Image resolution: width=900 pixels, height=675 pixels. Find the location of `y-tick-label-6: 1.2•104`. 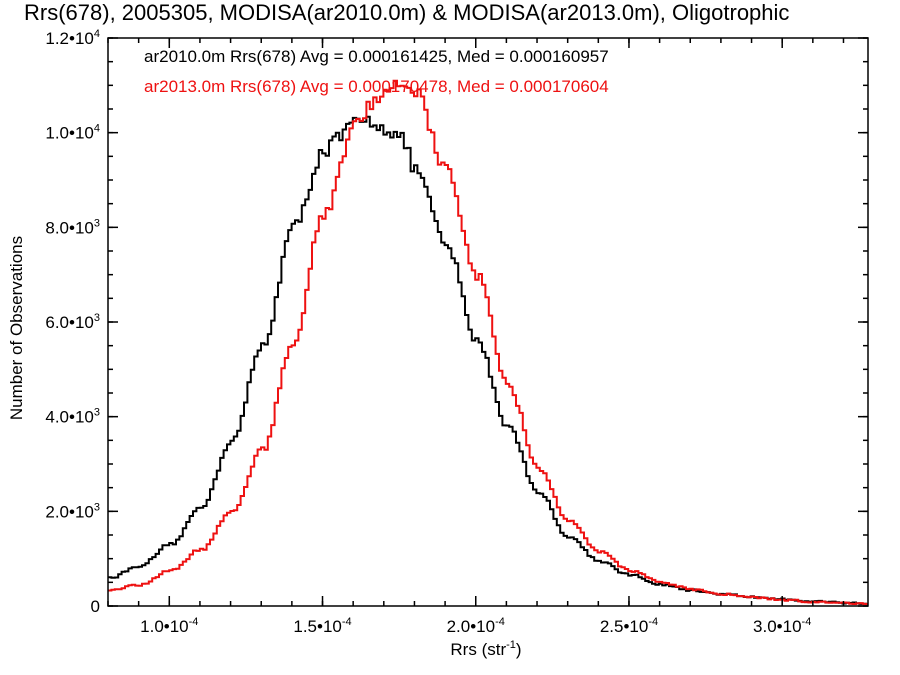

y-tick-label-6: 1.2•104 is located at coordinates (72, 38).